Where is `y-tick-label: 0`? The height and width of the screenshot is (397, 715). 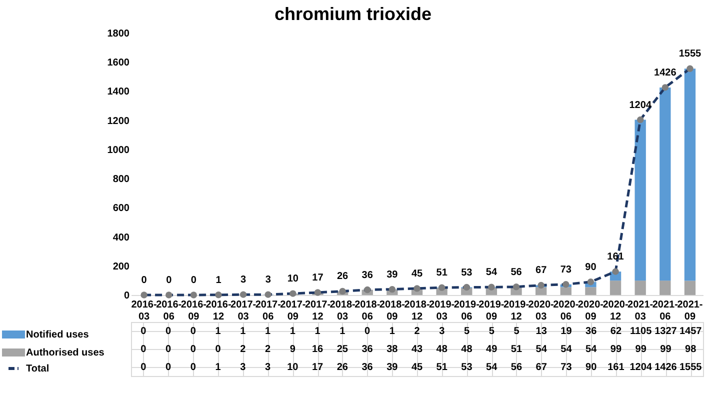
y-tick-label: 0 is located at coordinates (127, 296).